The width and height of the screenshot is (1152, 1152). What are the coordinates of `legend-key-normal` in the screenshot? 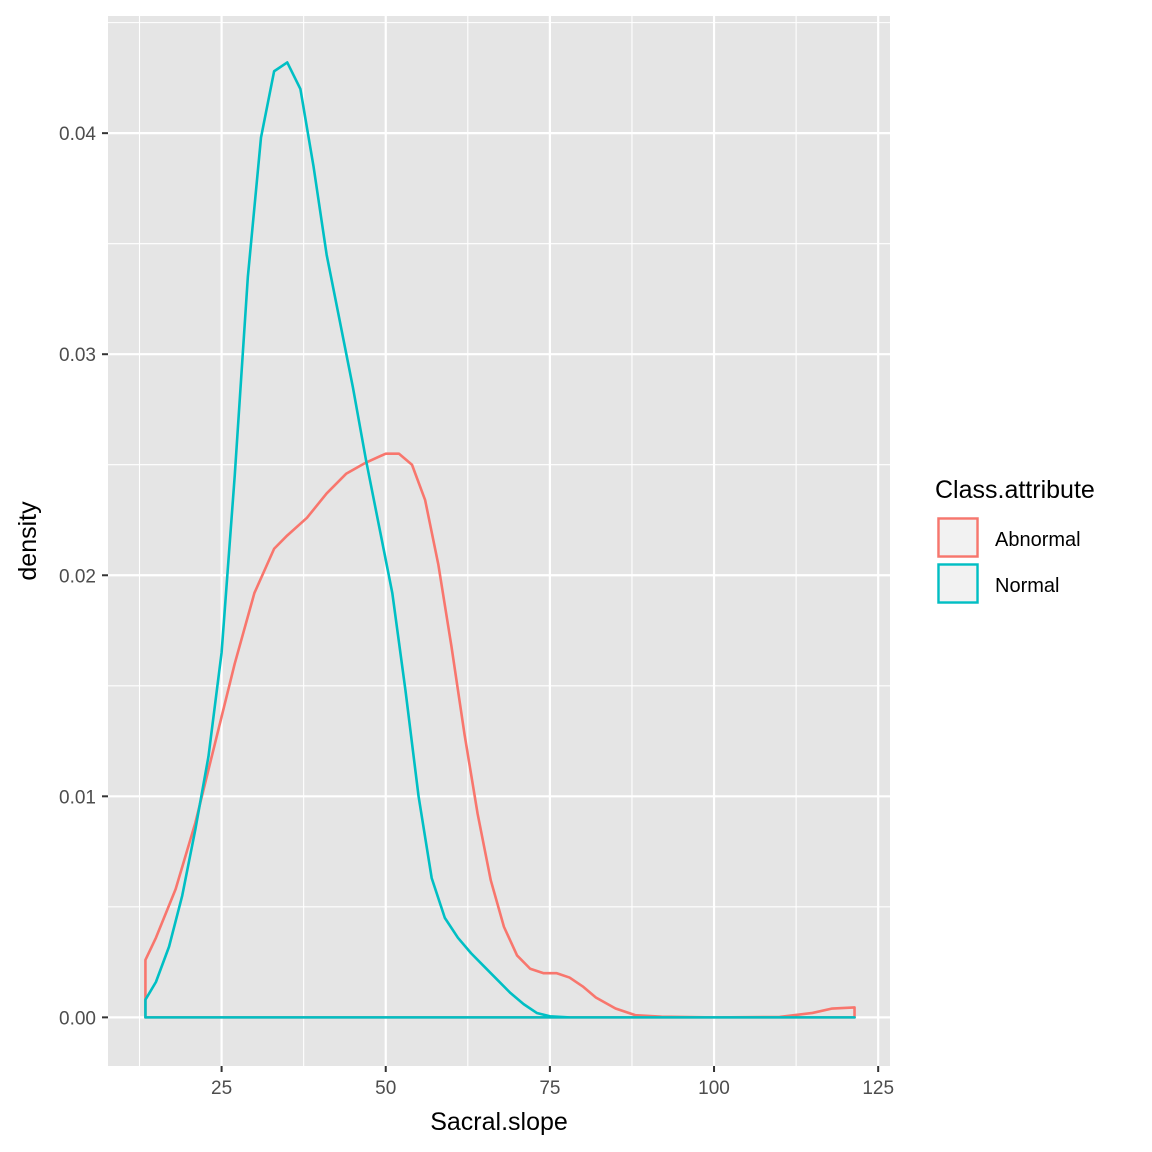 It's located at (958, 583).